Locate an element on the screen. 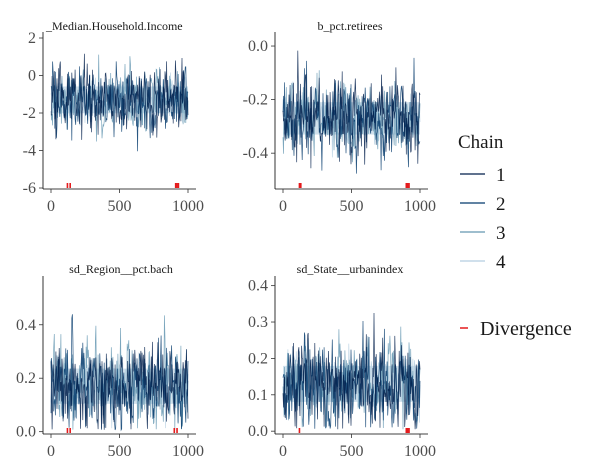 This screenshot has width=600, height=471. panel-3: 0.0 0.2 0.4 0 500 1000 sd_Region__pct.bach is located at coordinates (110, 361).